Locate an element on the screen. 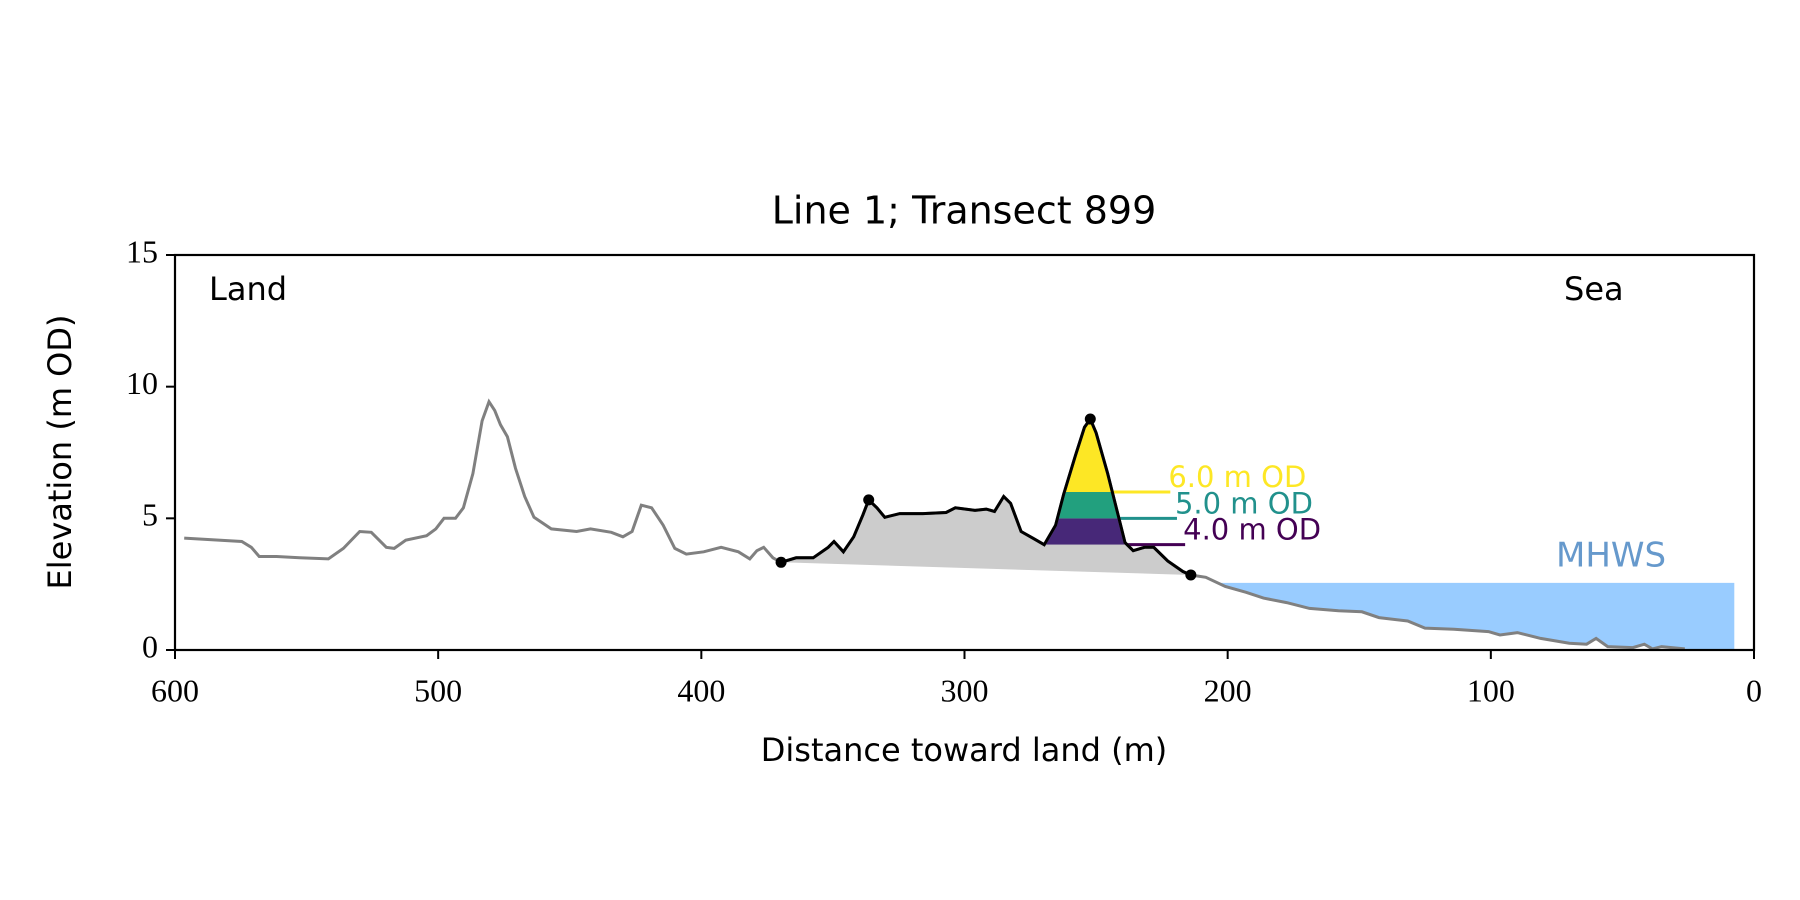 Image resolution: width=1800 pixels, height=900 pixels. x-tick-label: 100 is located at coordinates (1491, 690).